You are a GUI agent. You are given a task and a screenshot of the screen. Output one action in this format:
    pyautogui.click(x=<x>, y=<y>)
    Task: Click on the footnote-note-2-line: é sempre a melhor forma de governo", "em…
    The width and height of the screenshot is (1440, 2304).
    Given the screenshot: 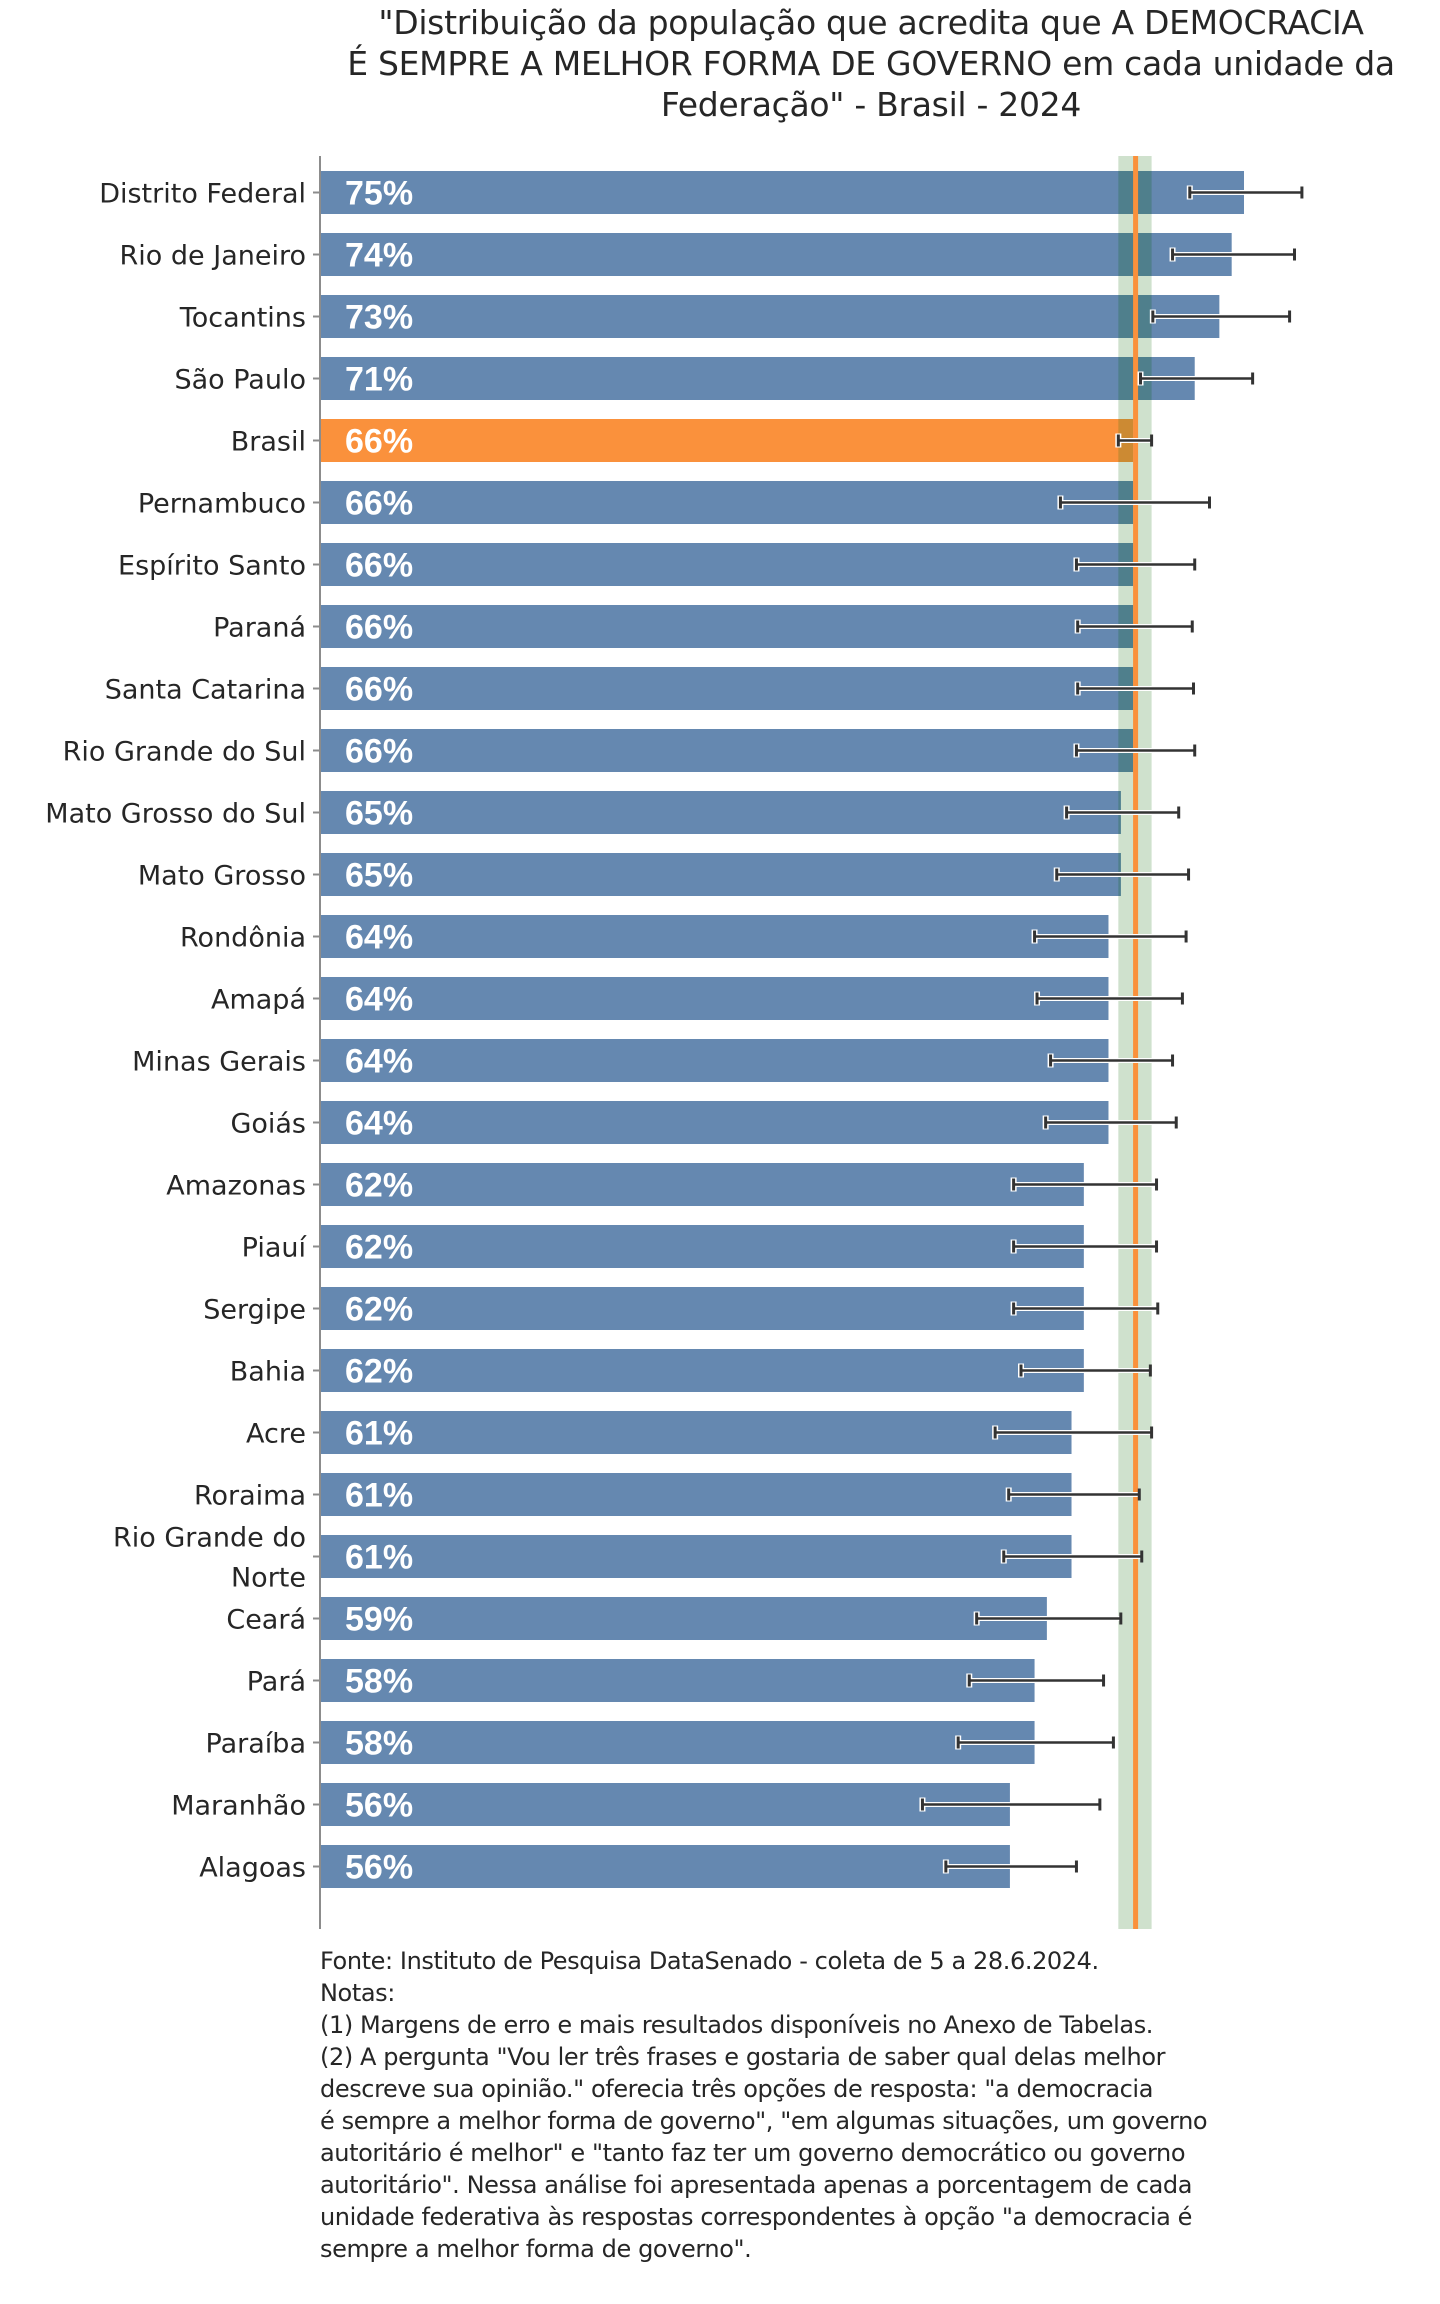 What is the action you would take?
    pyautogui.click(x=764, y=2121)
    